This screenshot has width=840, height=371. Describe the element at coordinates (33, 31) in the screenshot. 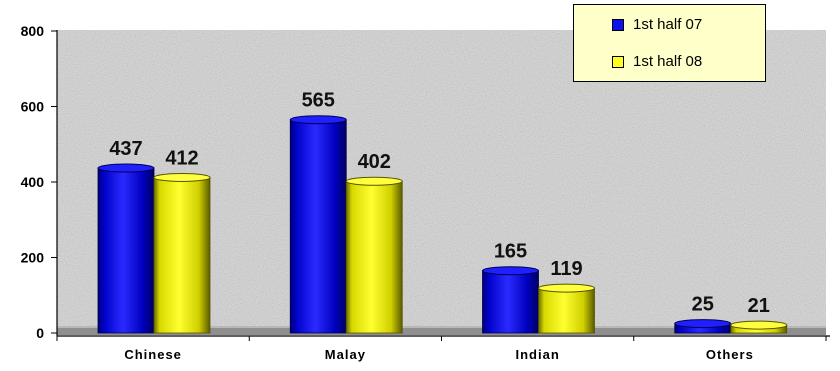

I see `y-tick-label: 800` at that location.